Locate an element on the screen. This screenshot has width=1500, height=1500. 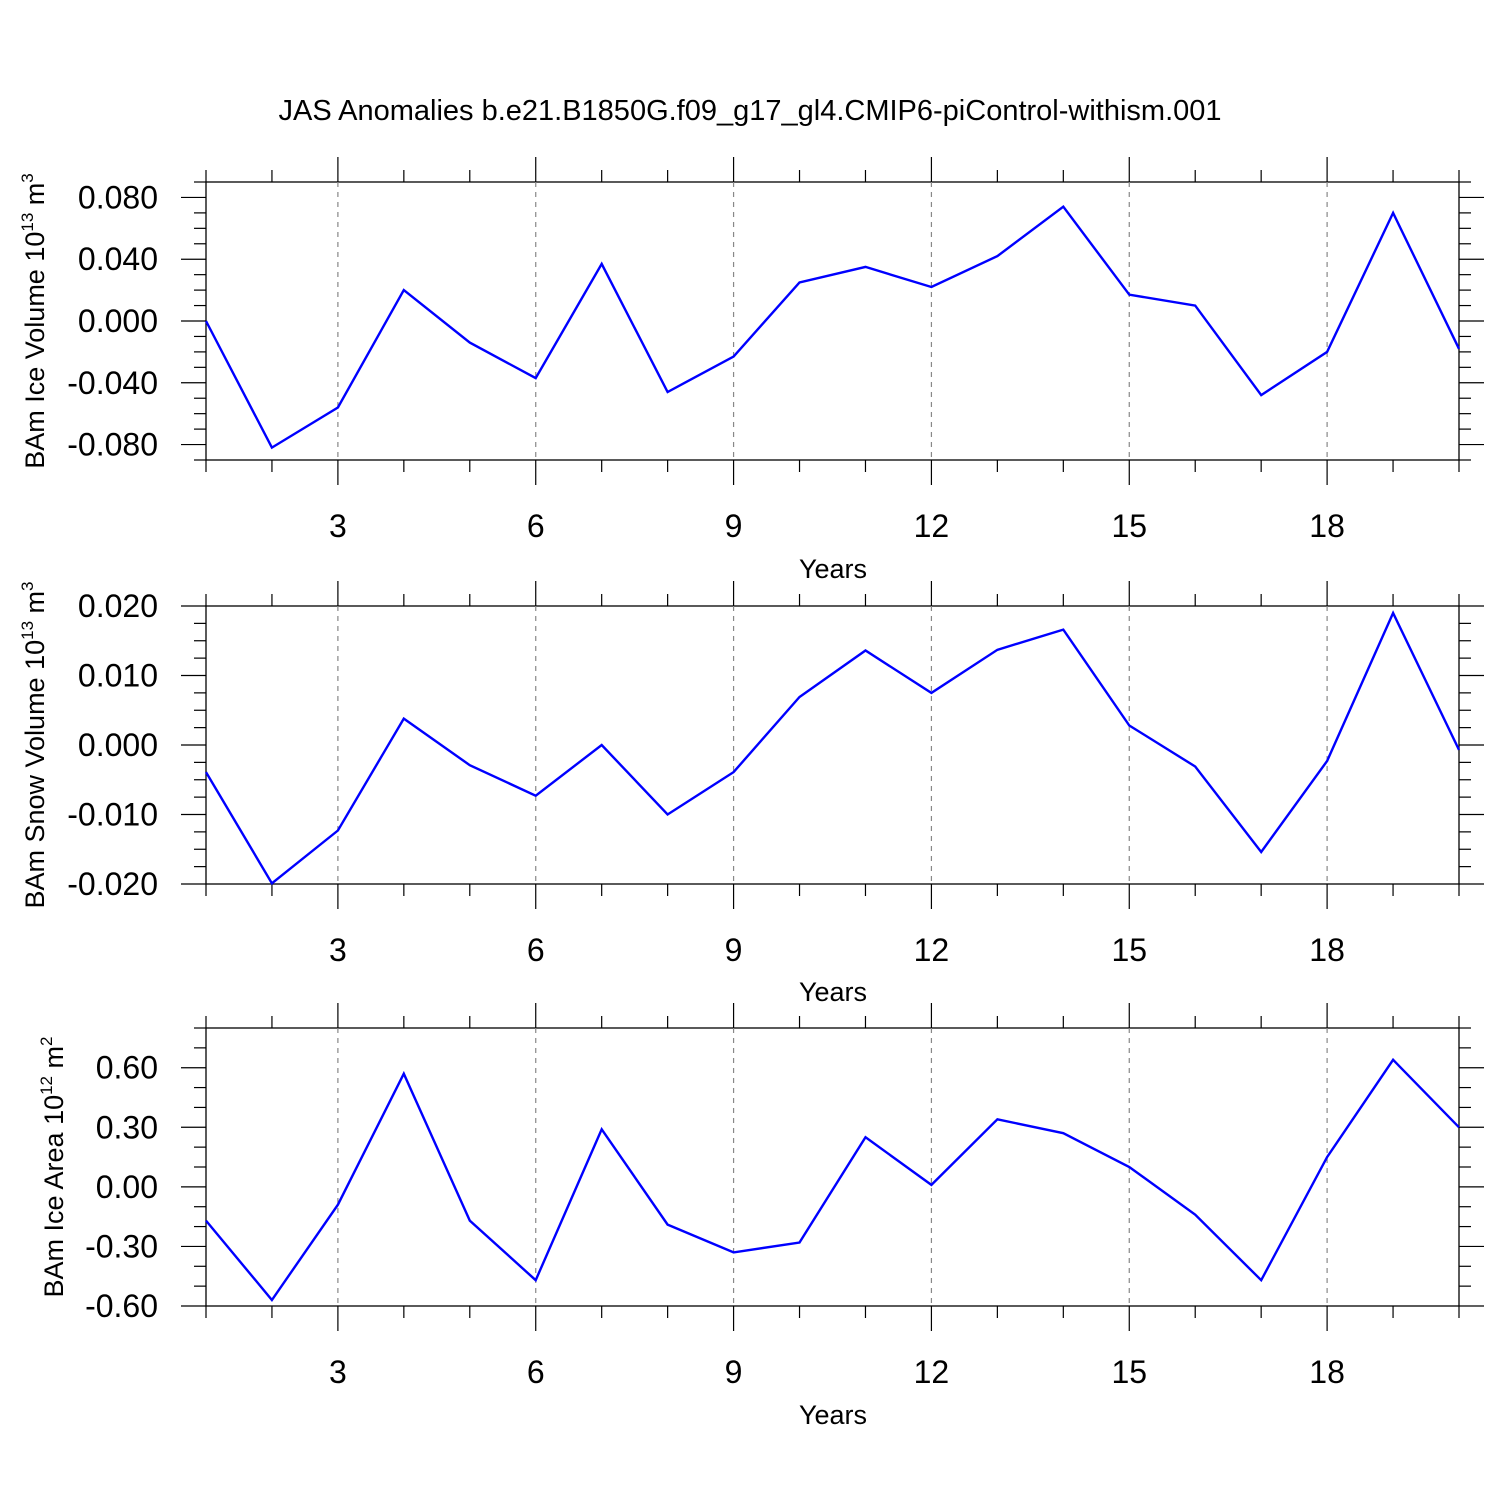
y-tick-label: 0.040 is located at coordinates (118, 259).